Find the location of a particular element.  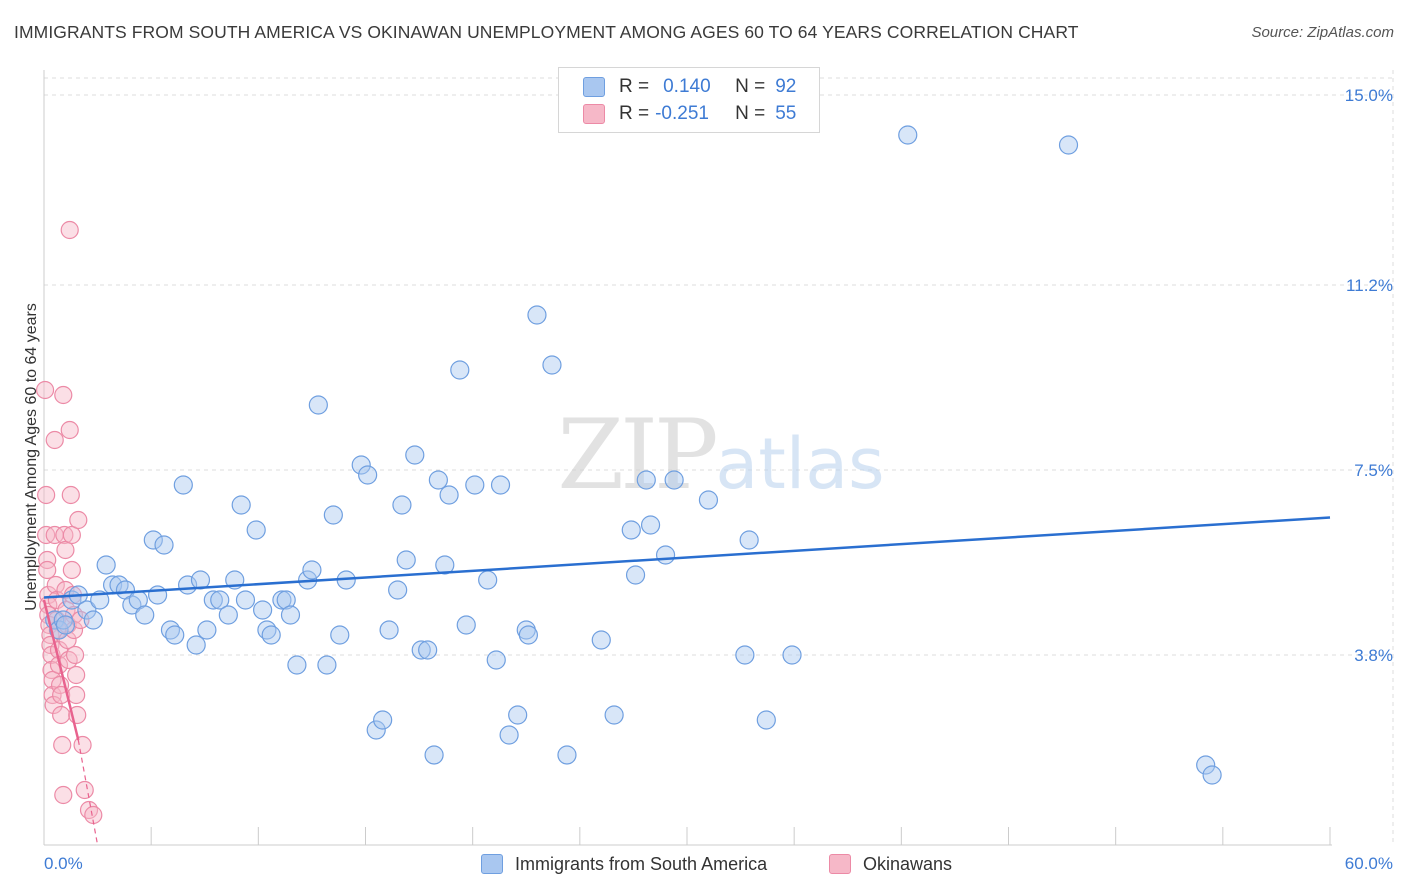

okinawans-points is located at coordinates (69, 522).